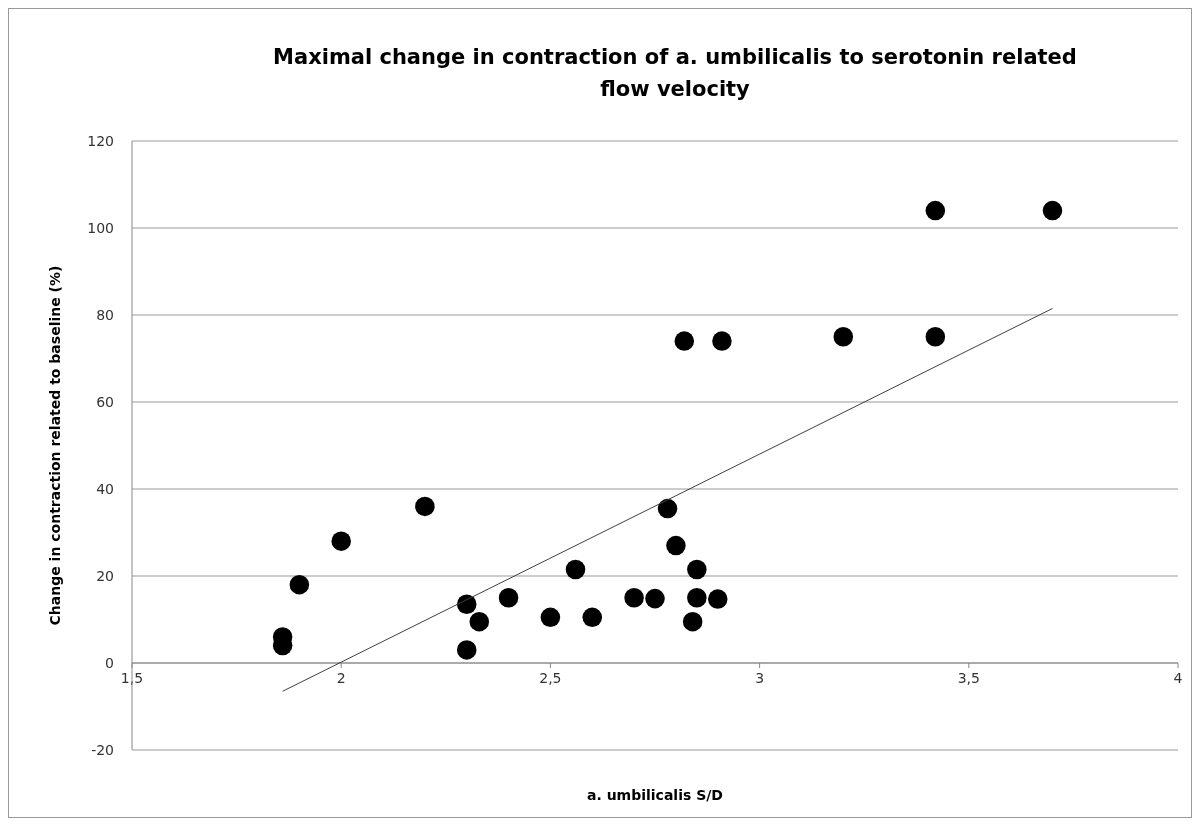 The image size is (1200, 826). Describe the element at coordinates (102, 749) in the screenshot. I see `y-tick-label: -20` at that location.